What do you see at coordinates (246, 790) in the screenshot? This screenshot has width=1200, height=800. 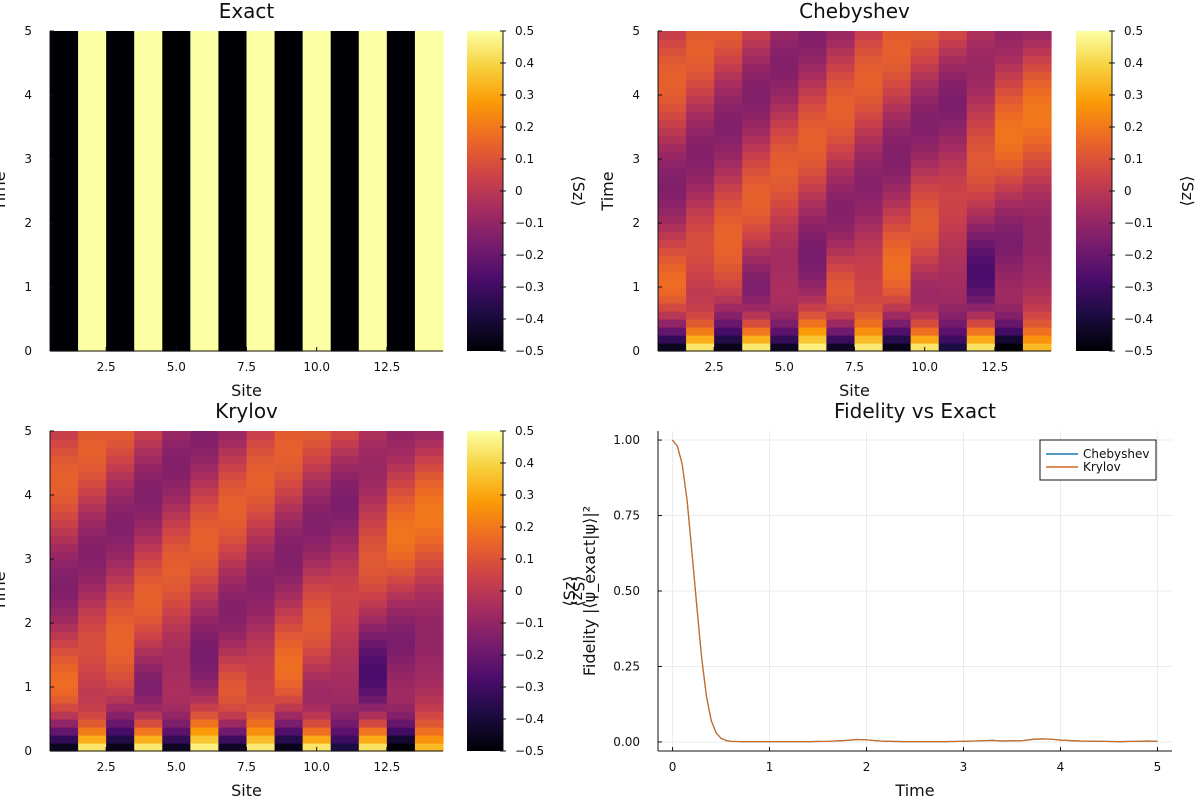 I see `x-axis-label: Site` at bounding box center [246, 790].